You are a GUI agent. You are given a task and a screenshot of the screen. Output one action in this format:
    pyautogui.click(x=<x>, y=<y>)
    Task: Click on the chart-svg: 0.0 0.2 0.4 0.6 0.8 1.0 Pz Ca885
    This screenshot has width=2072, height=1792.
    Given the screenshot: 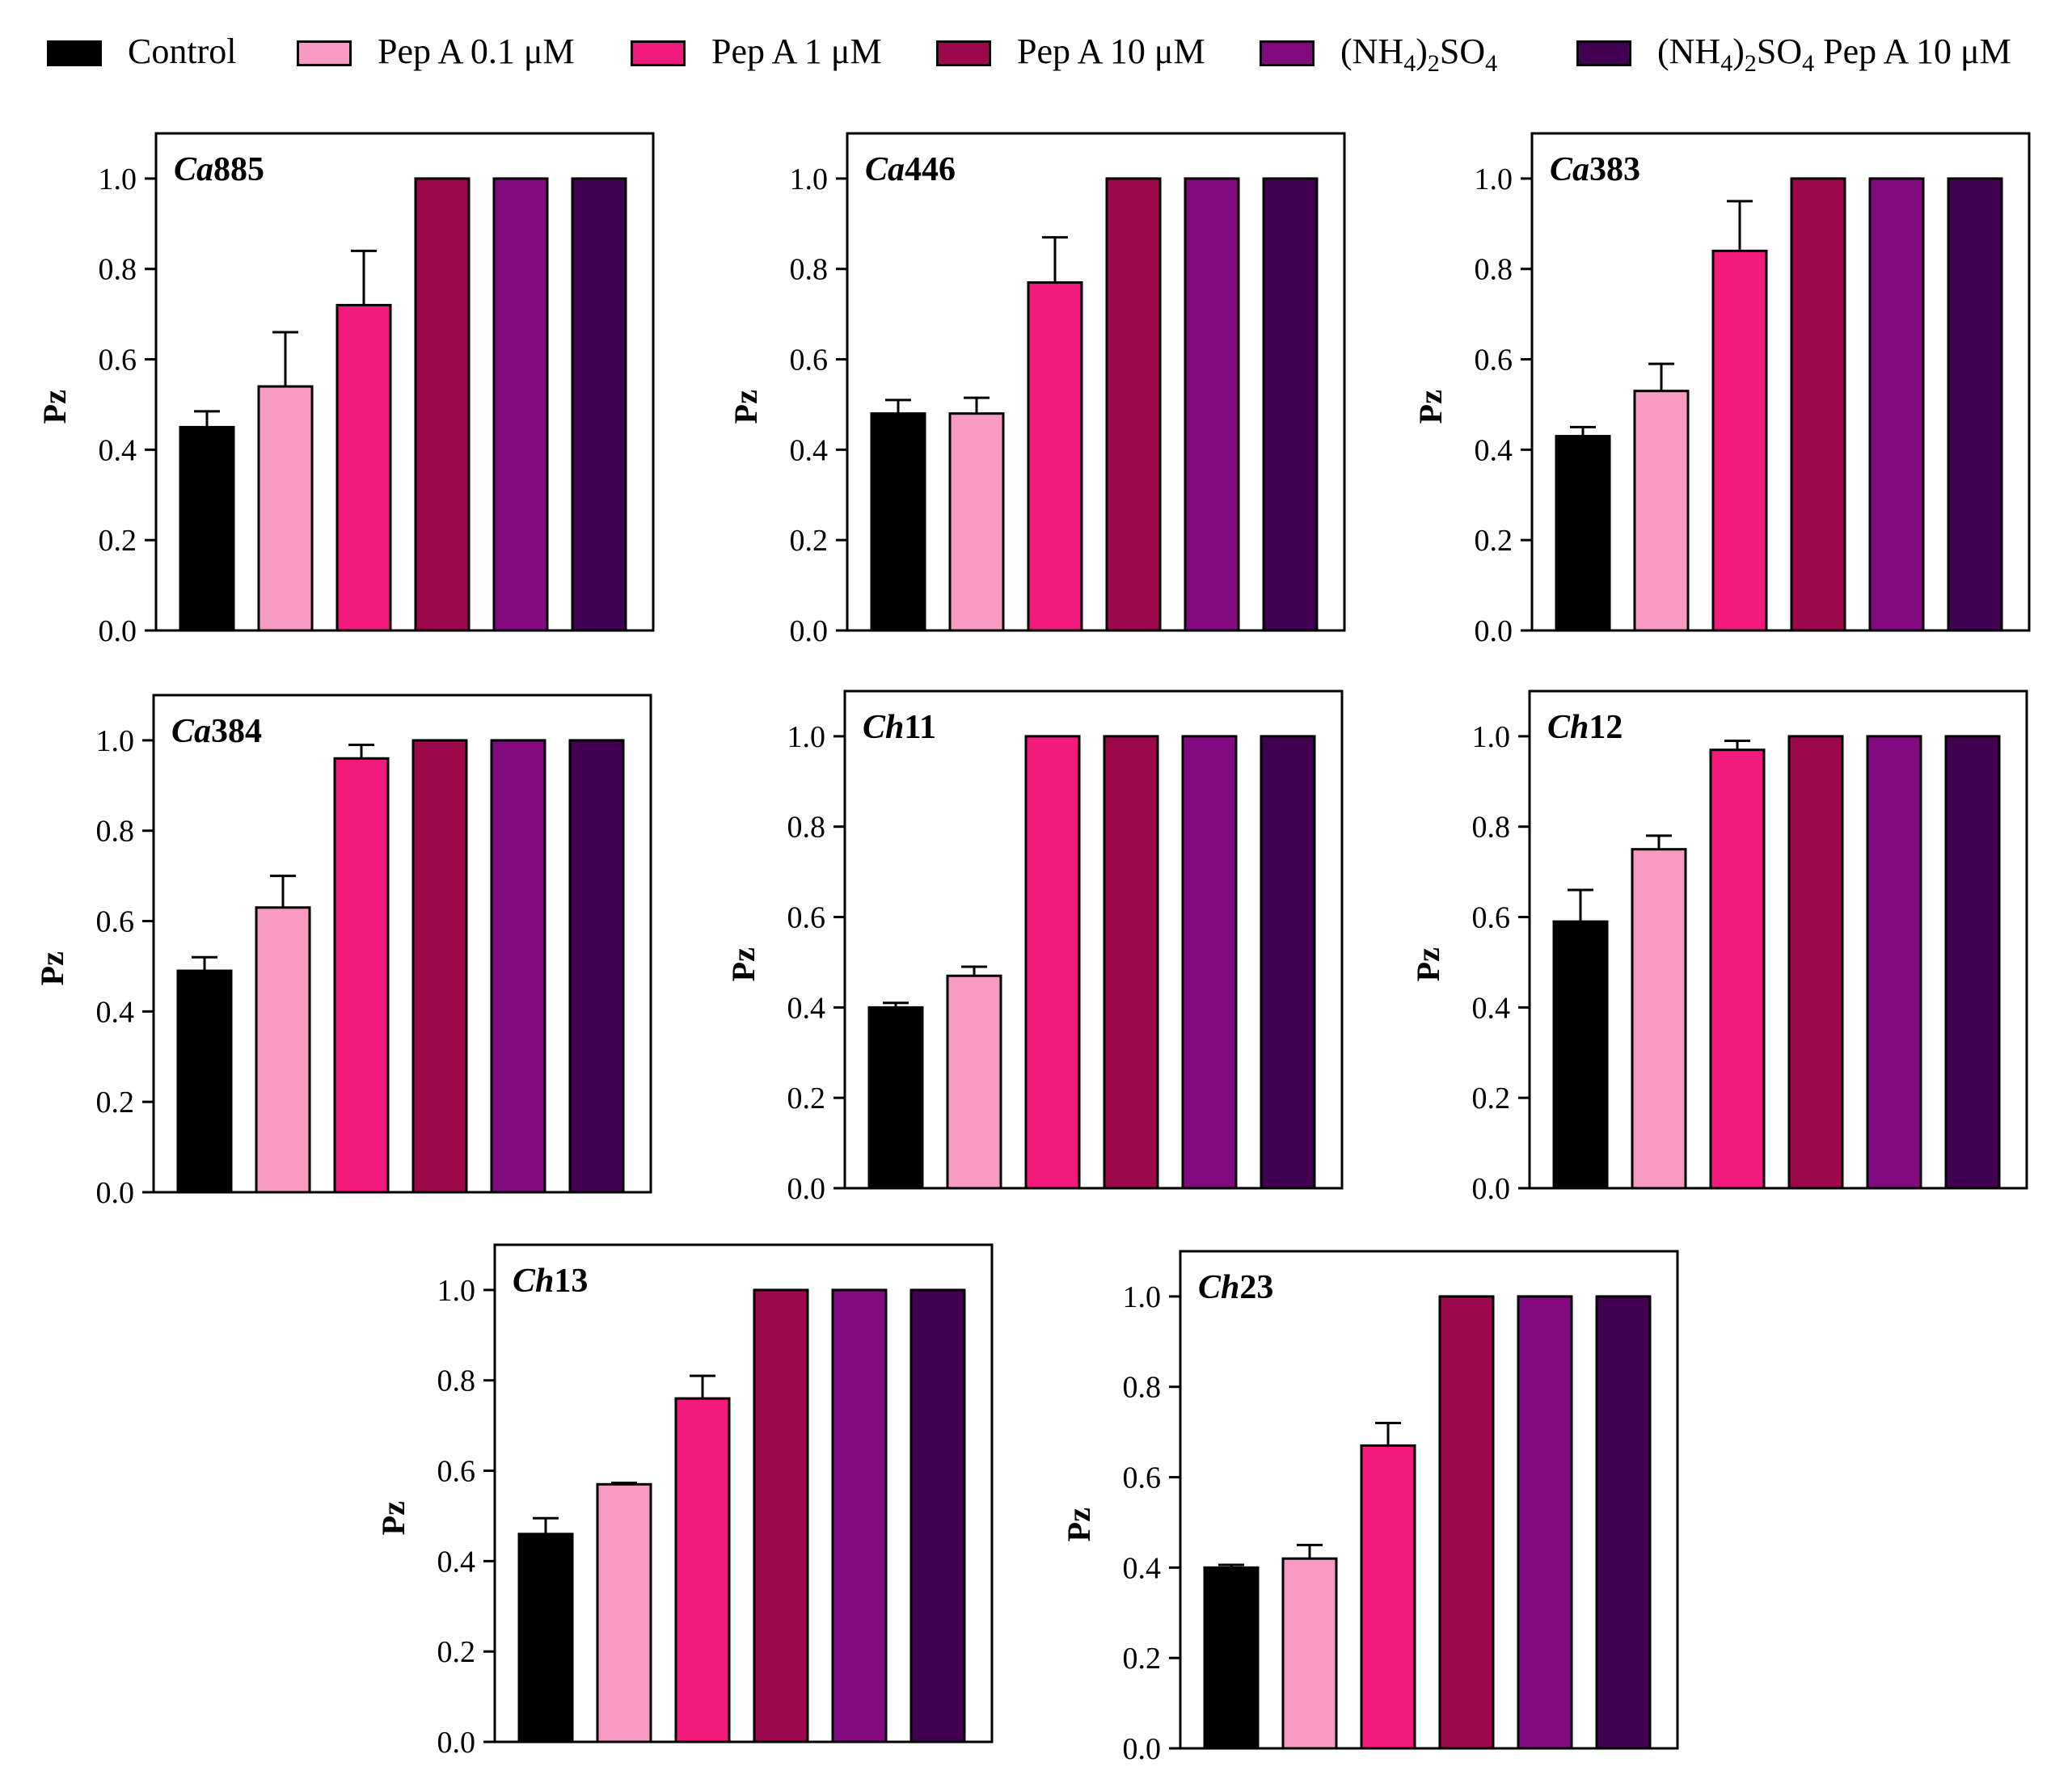 What is the action you would take?
    pyautogui.click(x=345, y=390)
    